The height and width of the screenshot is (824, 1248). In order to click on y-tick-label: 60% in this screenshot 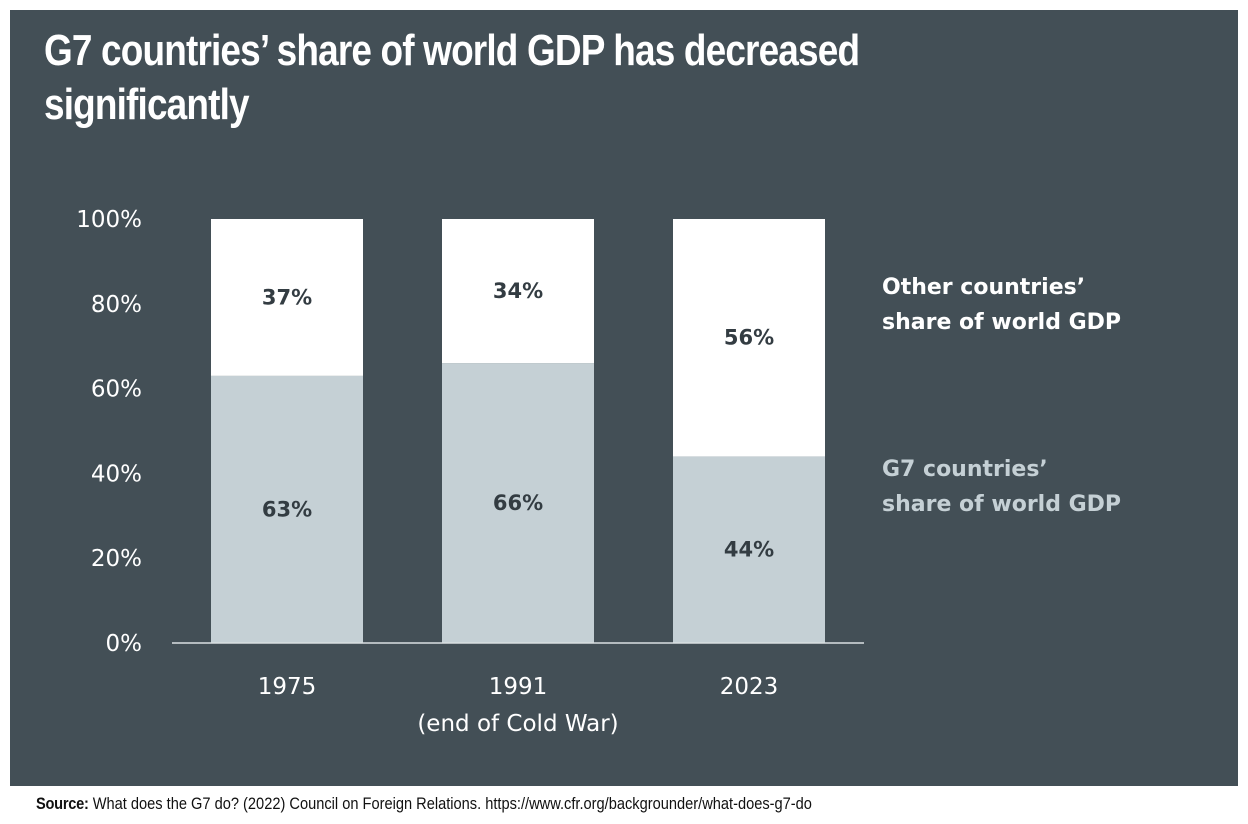, I will do `click(116, 390)`.